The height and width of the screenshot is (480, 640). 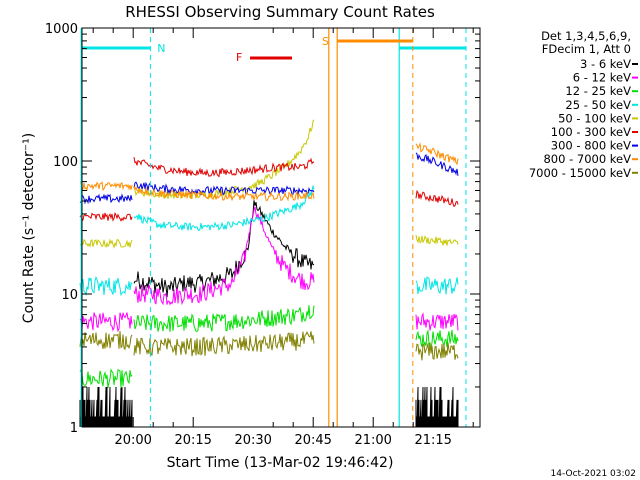 I want to click on series-line-6-seg3, so click(x=437, y=164).